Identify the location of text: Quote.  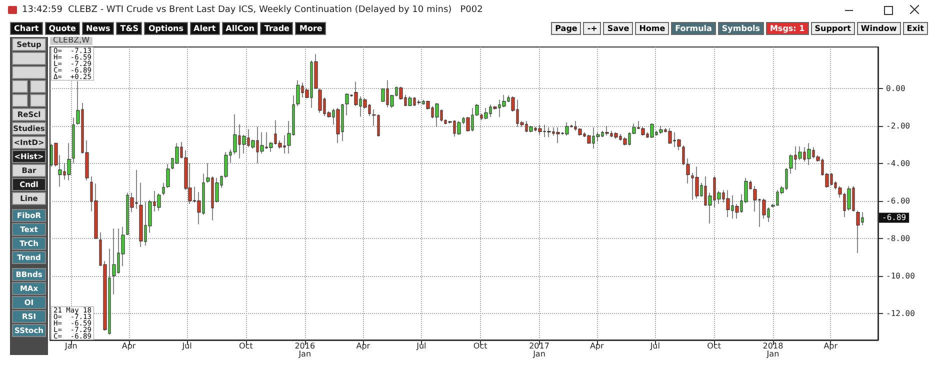
(62, 28).